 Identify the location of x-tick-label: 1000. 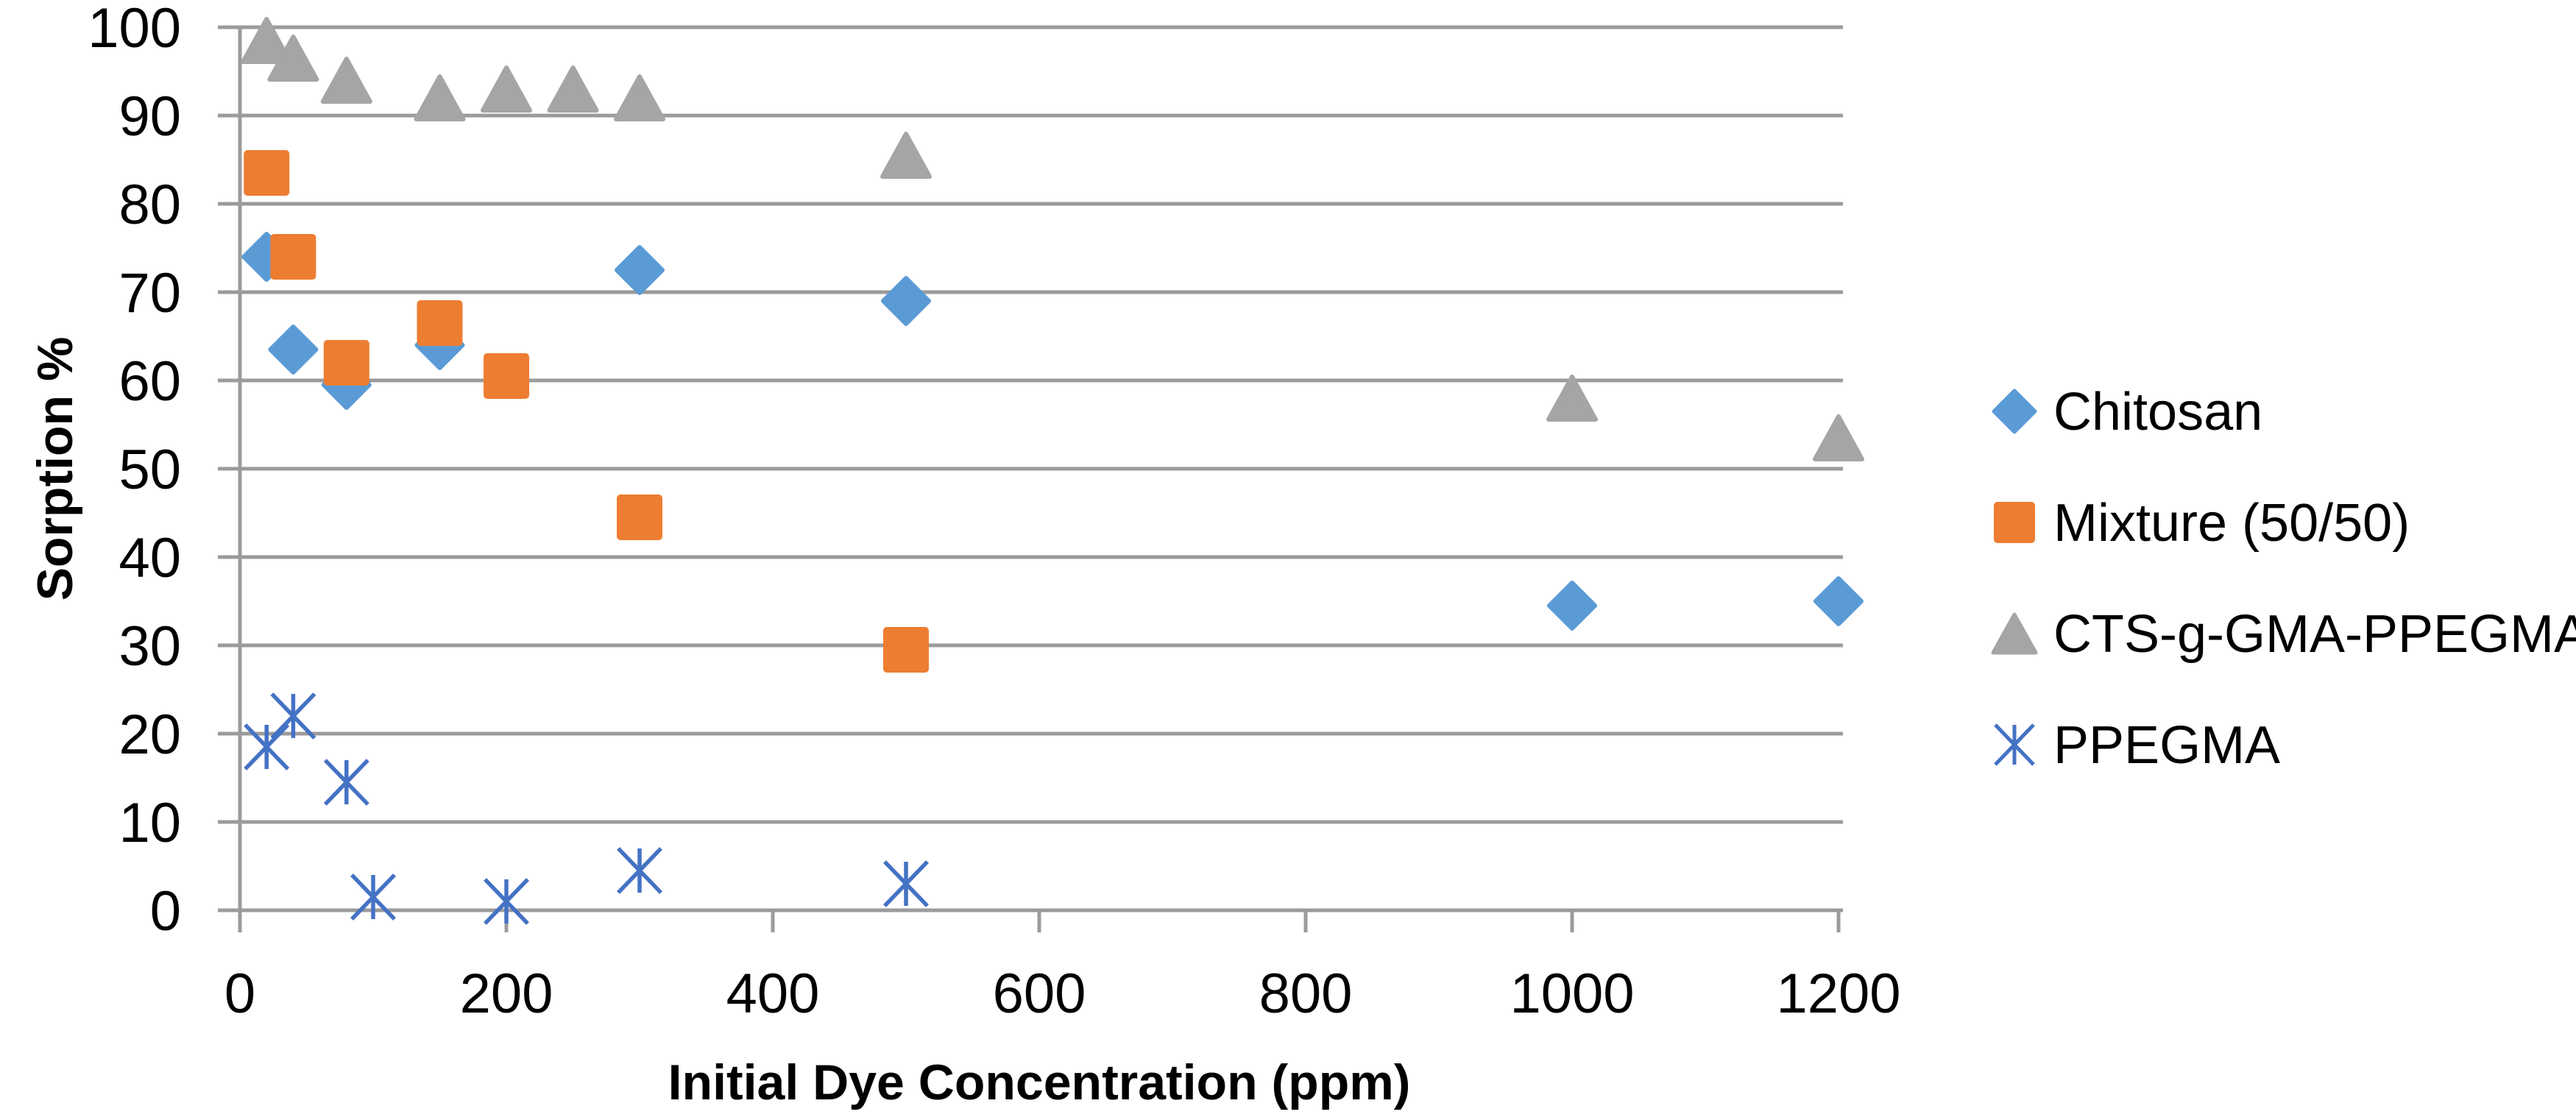
(1572, 994).